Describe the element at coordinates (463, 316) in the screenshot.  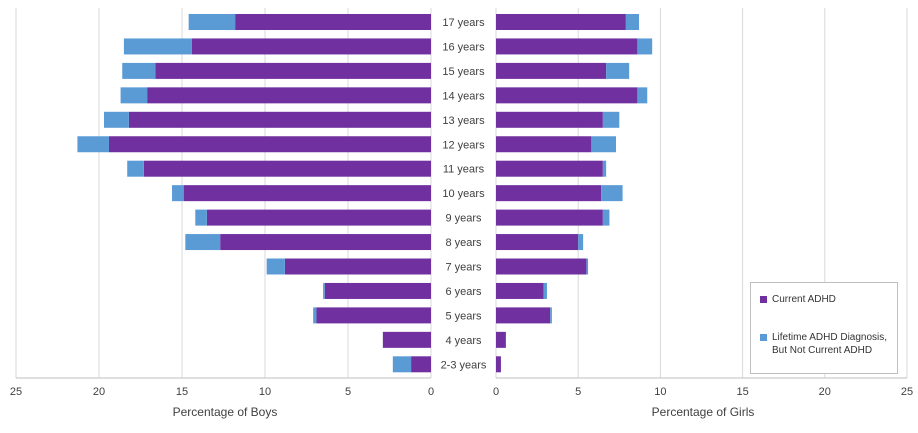
I see `category-label: 5 years` at that location.